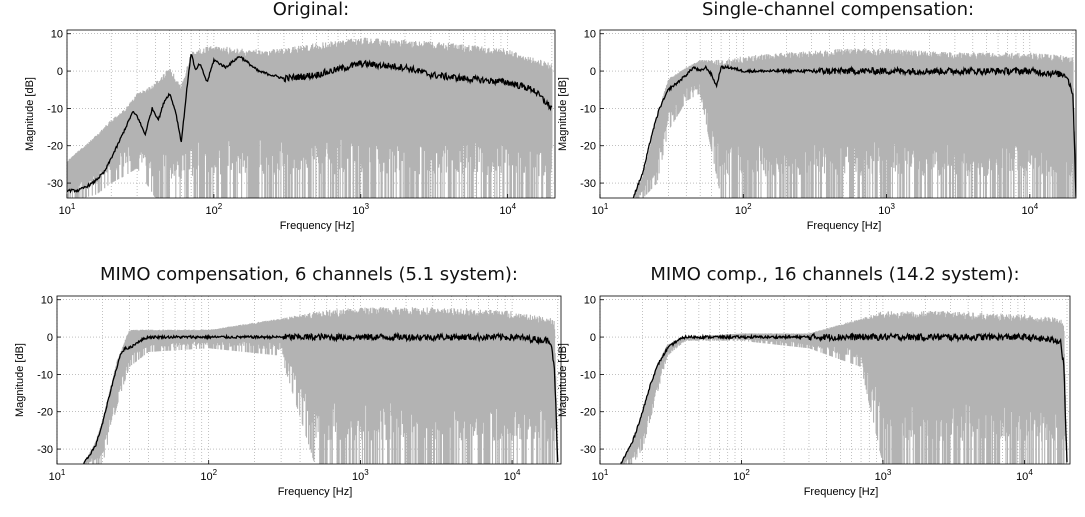 The width and height of the screenshot is (1085, 517). What do you see at coordinates (834, 274) in the screenshot?
I see `chart-title: MIMO comp., 16 channels (14.2 system):` at bounding box center [834, 274].